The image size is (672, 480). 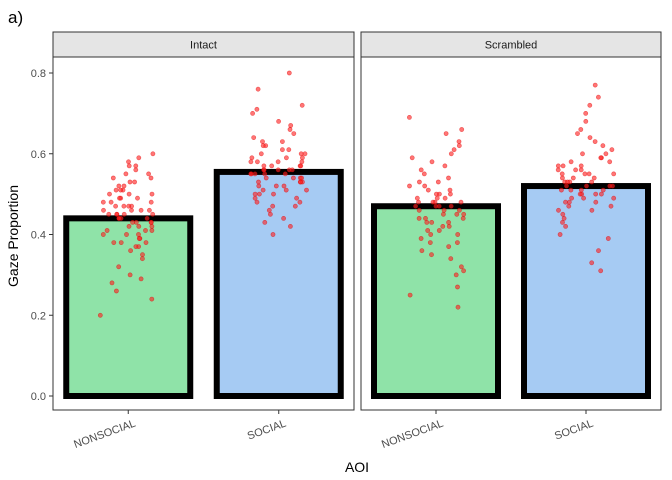 I want to click on bar-social, so click(x=586, y=291).